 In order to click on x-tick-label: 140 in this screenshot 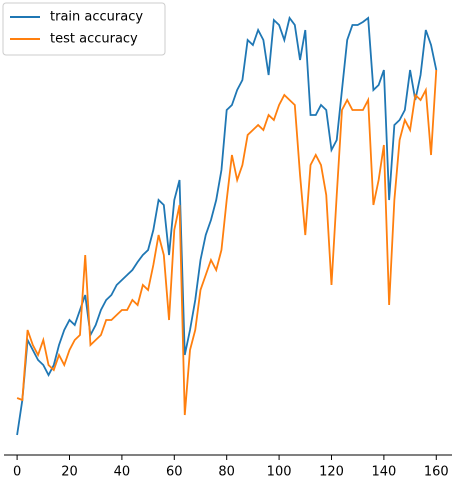, I will do `click(383, 472)`.